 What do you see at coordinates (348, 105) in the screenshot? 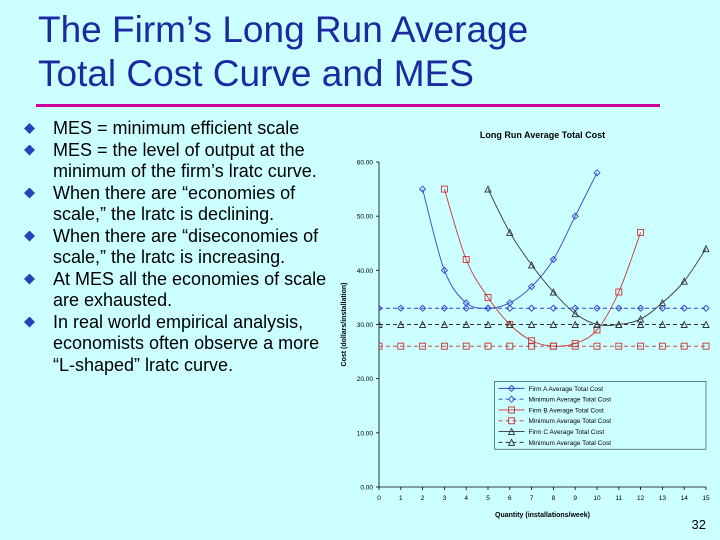
I see `title-divider` at bounding box center [348, 105].